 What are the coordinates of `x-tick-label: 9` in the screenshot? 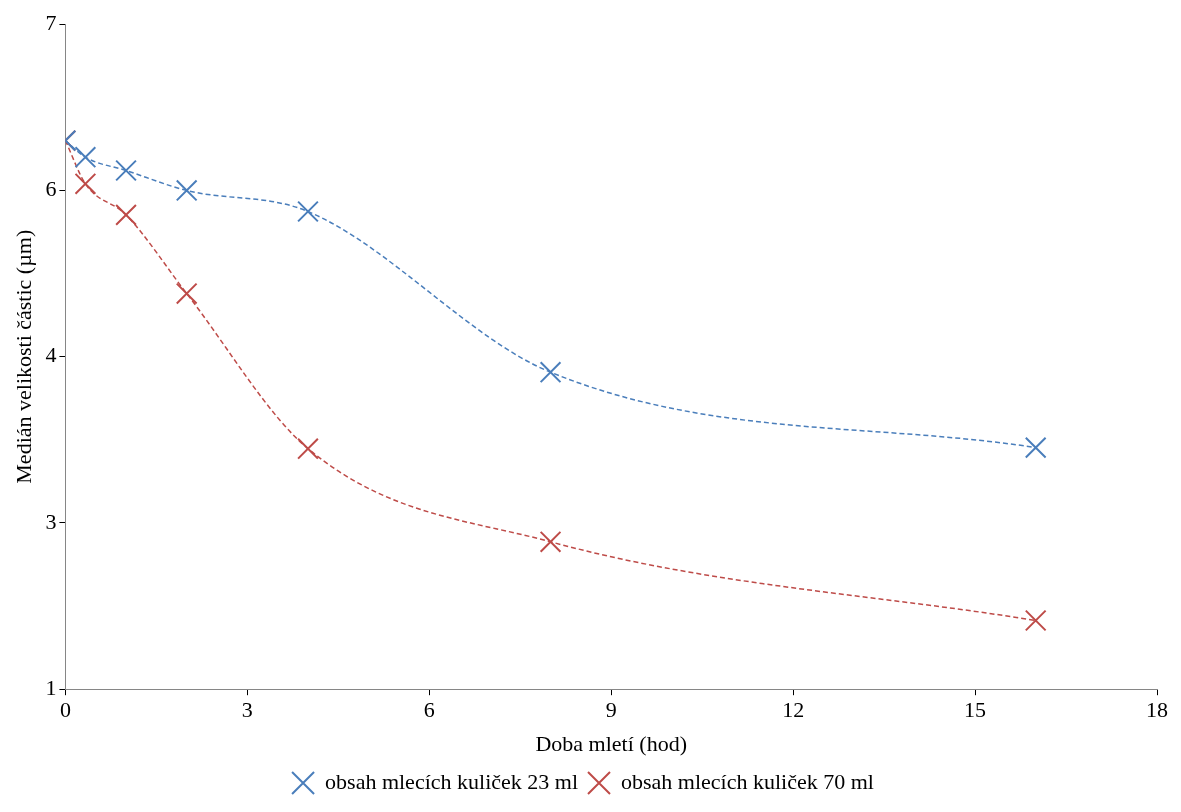 It's located at (611, 710).